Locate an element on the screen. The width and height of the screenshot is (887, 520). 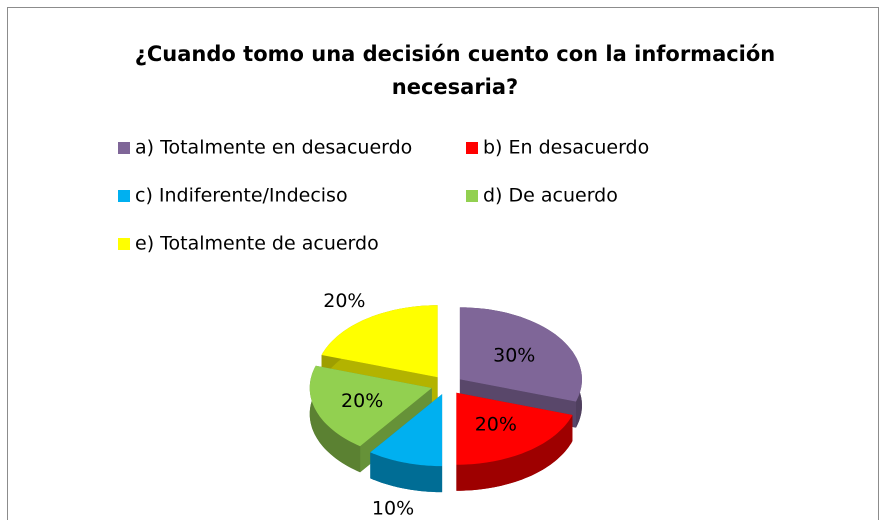
legend-label: d) De acuerdo is located at coordinates (550, 196).